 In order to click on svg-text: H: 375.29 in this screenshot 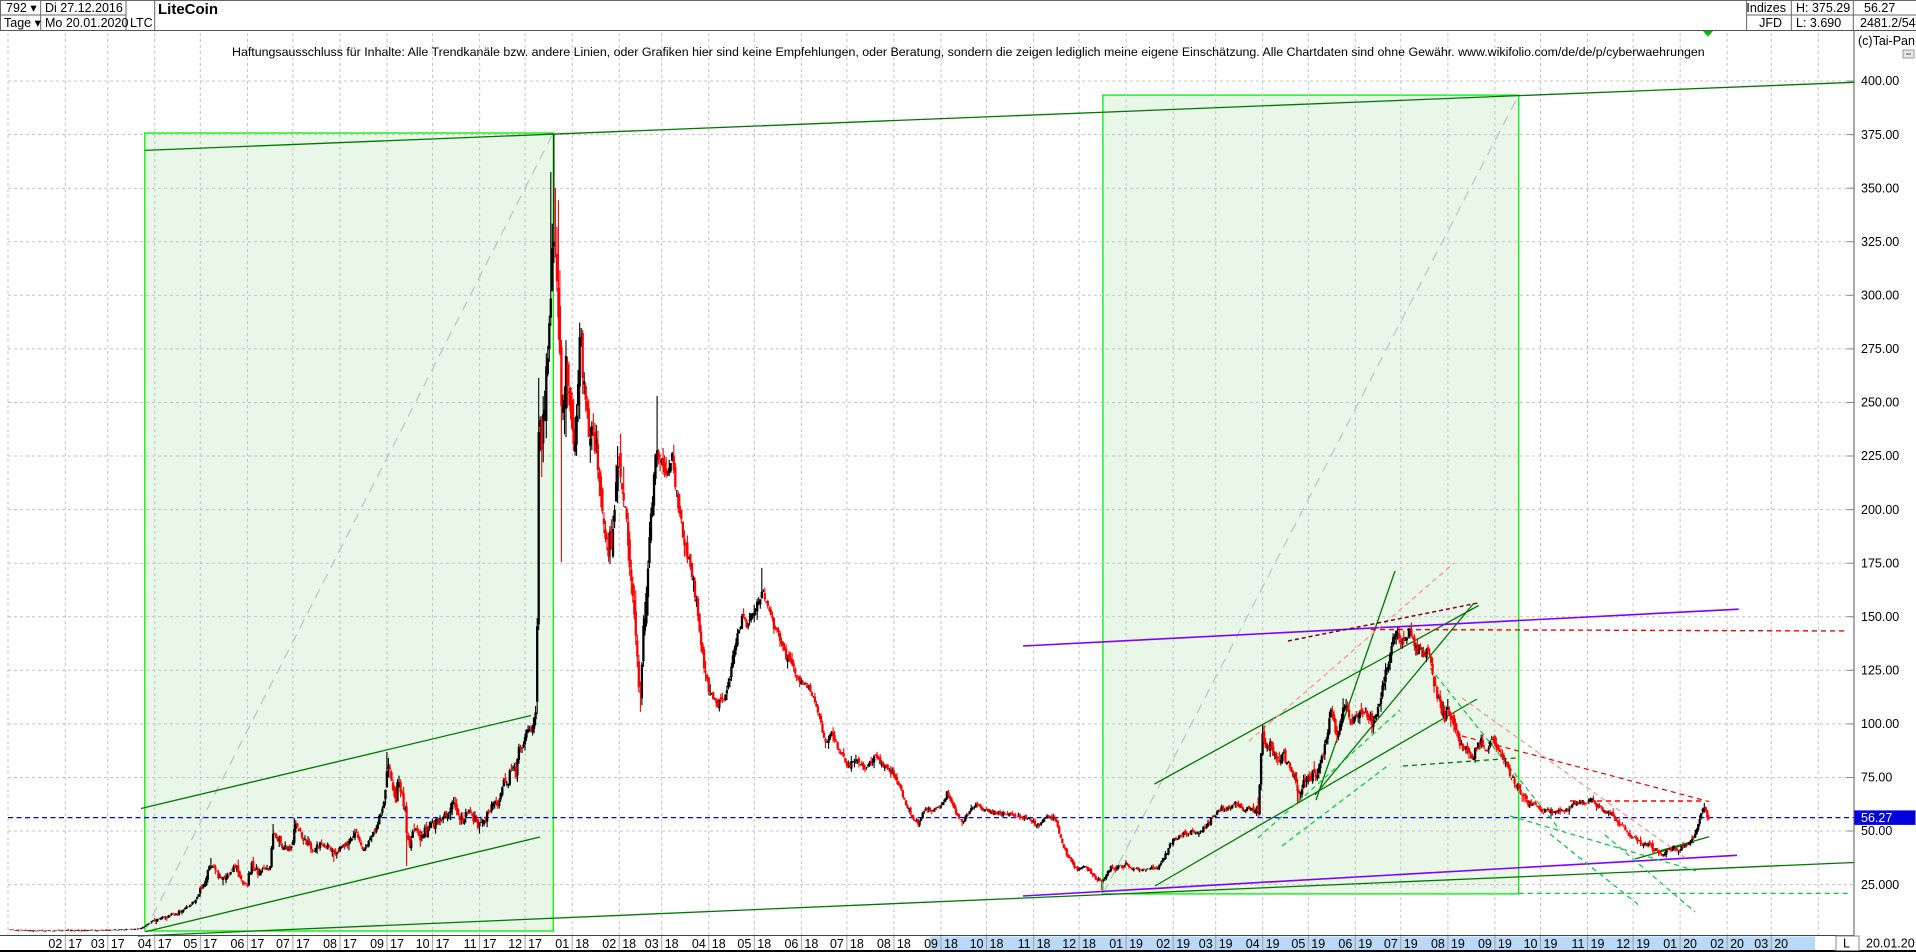, I will do `click(1823, 8)`.